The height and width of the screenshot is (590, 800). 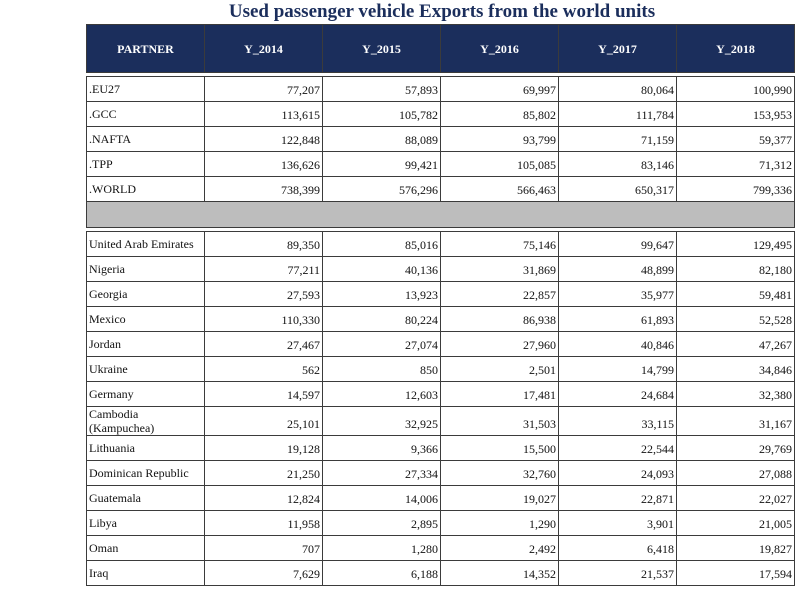 What do you see at coordinates (381, 114) in the screenshot?
I see `value-cell: 105,782` at bounding box center [381, 114].